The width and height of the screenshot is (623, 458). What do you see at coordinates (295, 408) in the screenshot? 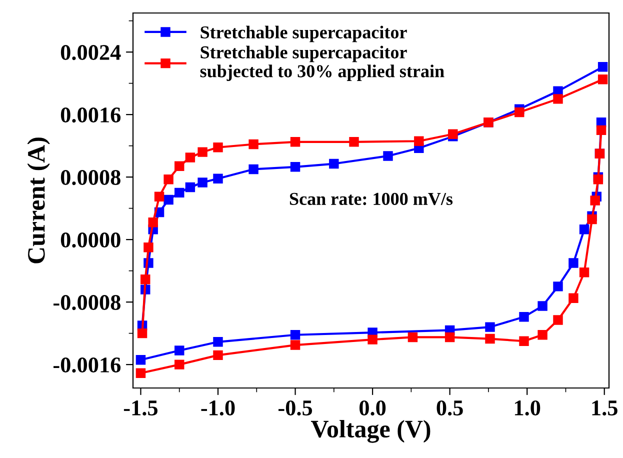
I see `x-tick-label: -0.5` at bounding box center [295, 408].